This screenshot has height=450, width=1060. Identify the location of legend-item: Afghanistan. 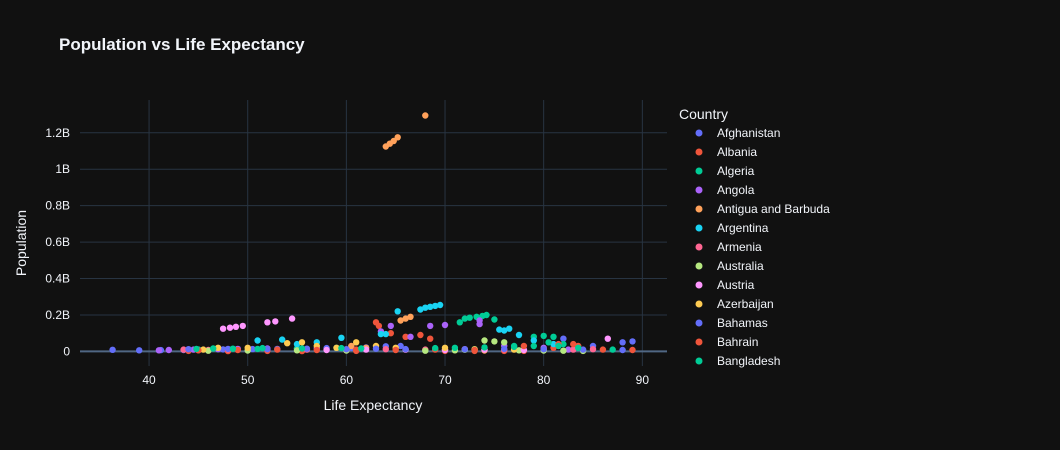
(738, 133).